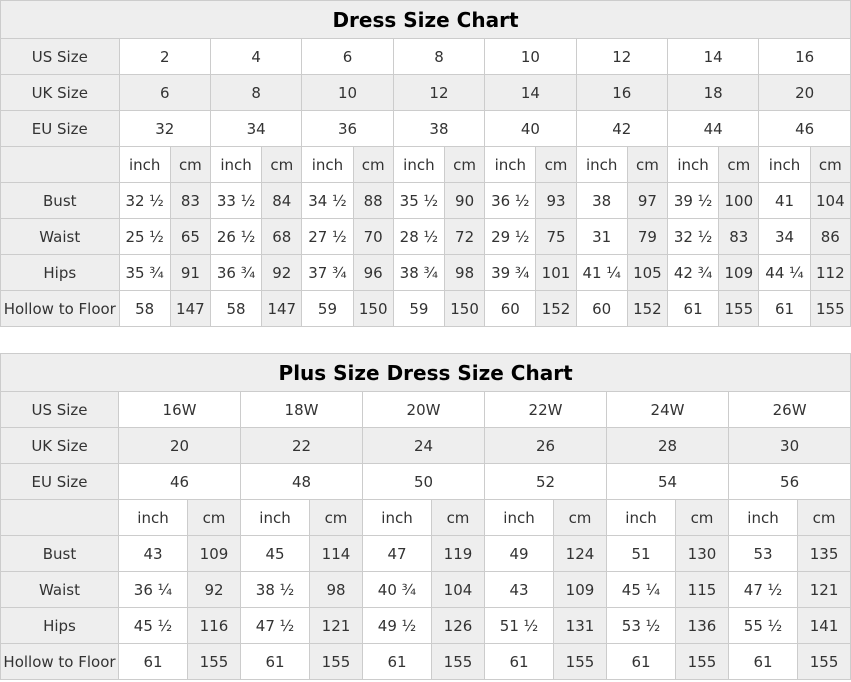  What do you see at coordinates (190, 200) in the screenshot?
I see `cm-value-cell: 83` at bounding box center [190, 200].